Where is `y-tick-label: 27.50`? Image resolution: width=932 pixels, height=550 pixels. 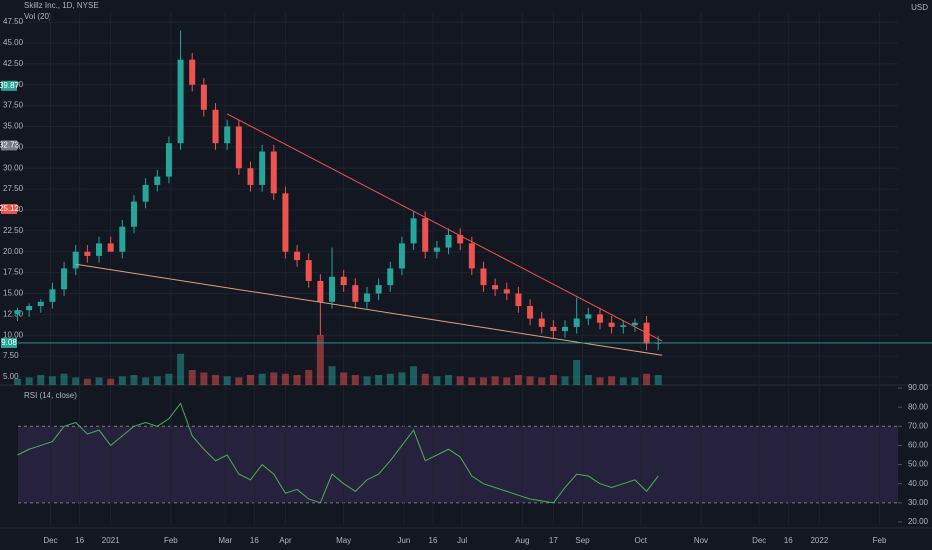
y-tick-label: 27.50 is located at coordinates (13, 188).